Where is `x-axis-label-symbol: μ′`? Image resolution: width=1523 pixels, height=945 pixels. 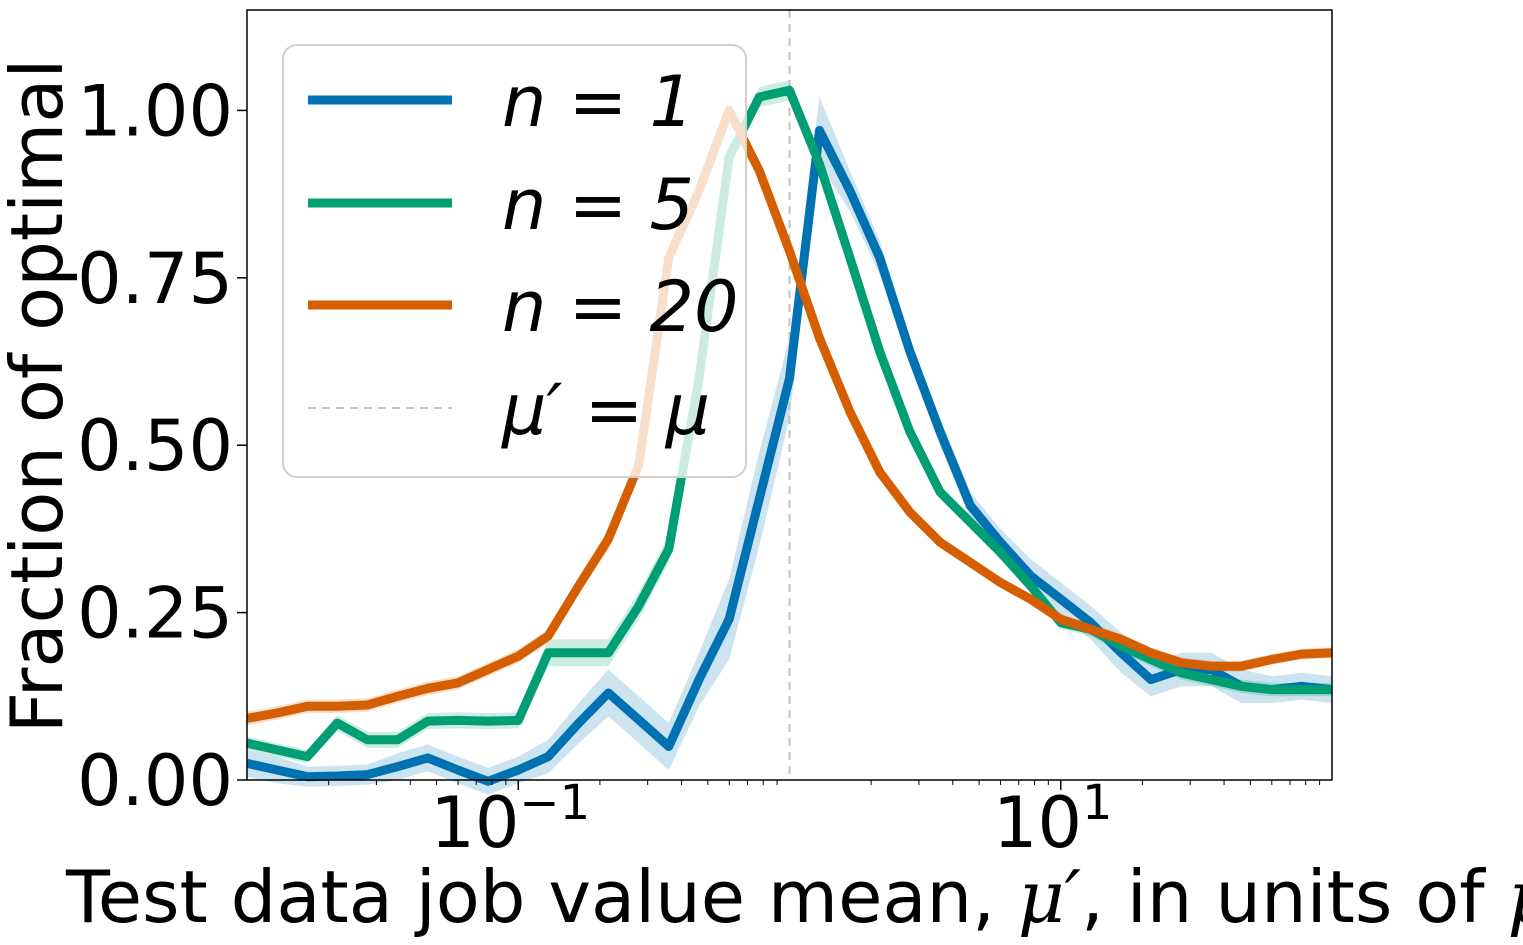 x-axis-label-symbol: μ′ is located at coordinates (1049, 897).